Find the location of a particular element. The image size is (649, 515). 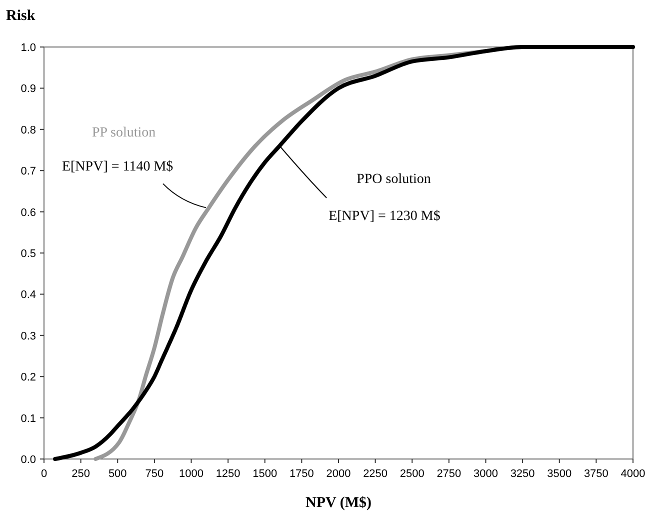

x-tick-label: 1500 is located at coordinates (265, 474).